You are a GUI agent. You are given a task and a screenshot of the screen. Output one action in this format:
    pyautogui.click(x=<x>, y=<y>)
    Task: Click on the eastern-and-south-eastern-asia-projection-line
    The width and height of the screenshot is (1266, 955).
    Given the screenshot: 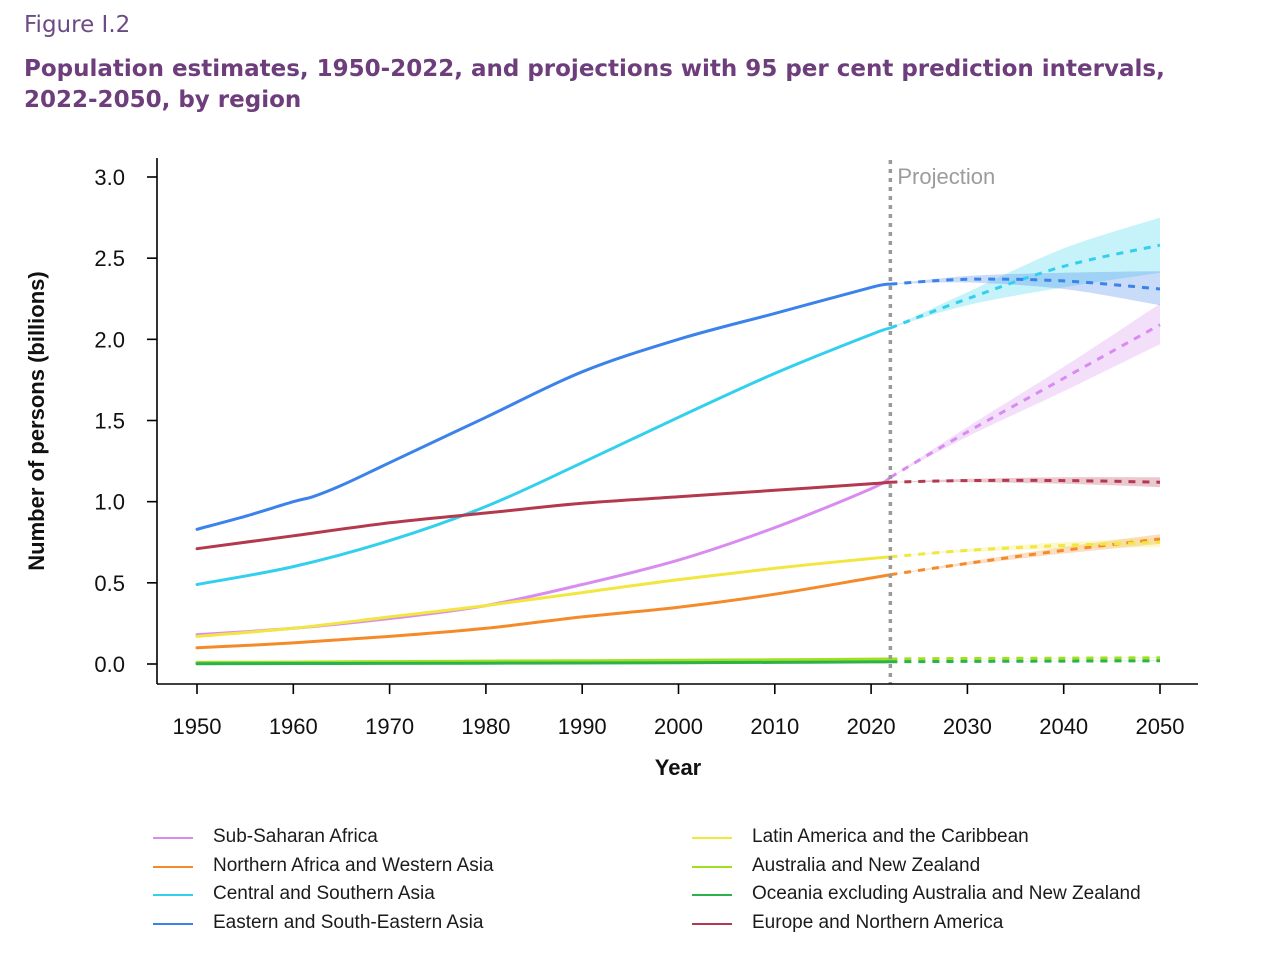 What is the action you would take?
    pyautogui.click(x=1025, y=284)
    